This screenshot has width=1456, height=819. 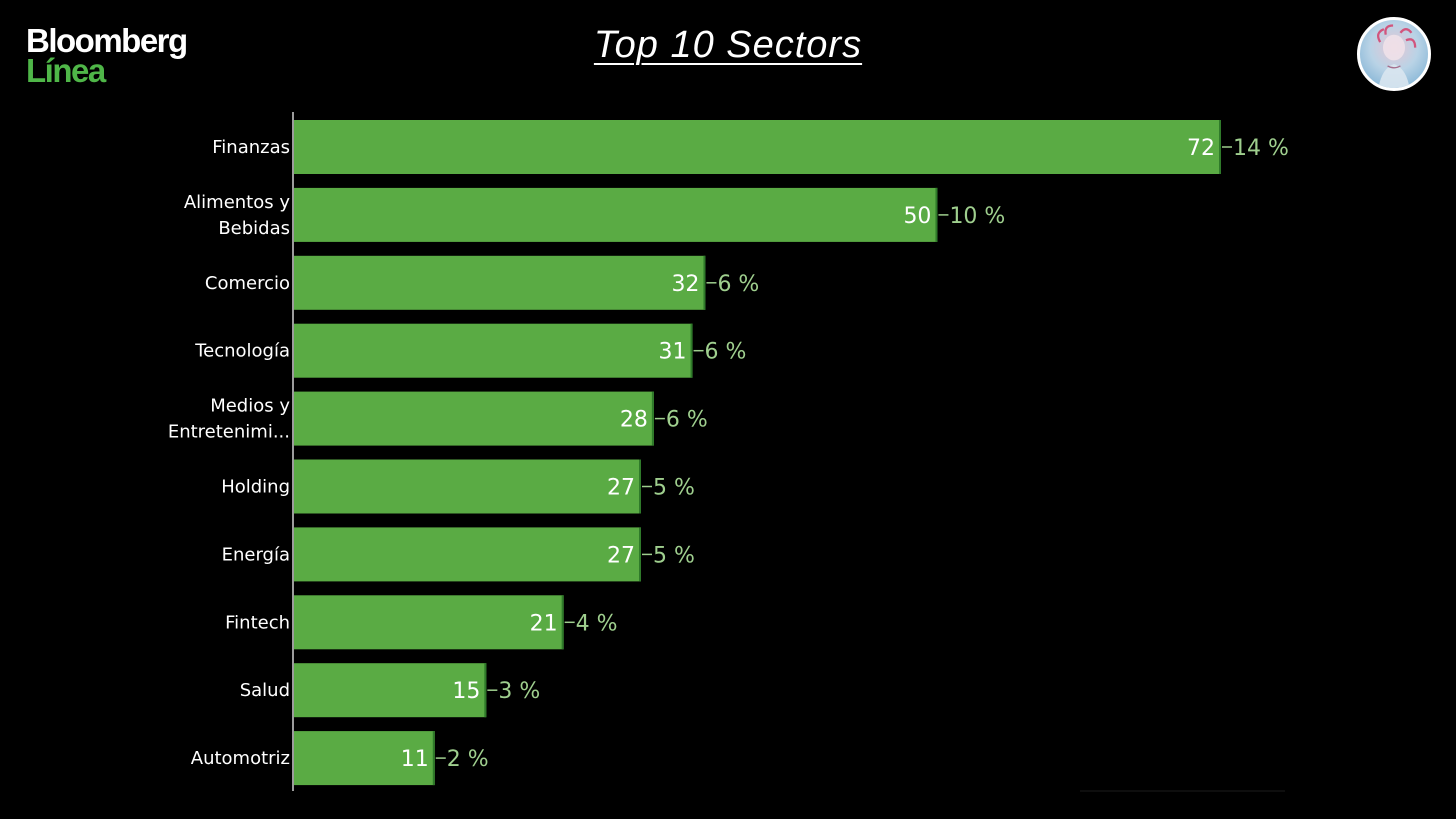 I want to click on brand-logo-line1: Bloomberg, so click(x=107, y=40).